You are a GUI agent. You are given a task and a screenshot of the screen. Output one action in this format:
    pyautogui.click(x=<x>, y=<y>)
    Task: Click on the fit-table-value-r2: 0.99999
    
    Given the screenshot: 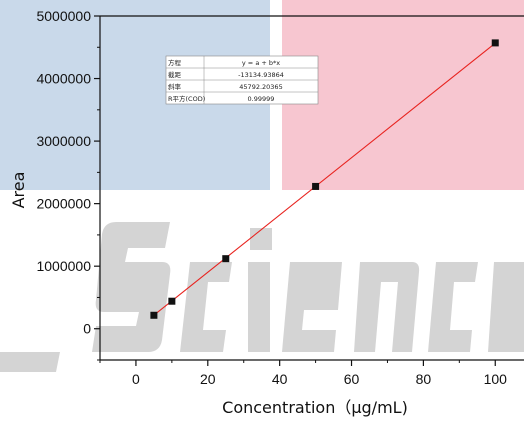 What is the action you would take?
    pyautogui.click(x=261, y=99)
    